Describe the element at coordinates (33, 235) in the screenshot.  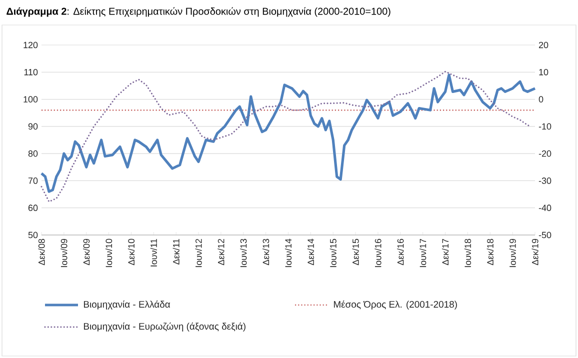
I see `y-tick-label: 50` at that location.